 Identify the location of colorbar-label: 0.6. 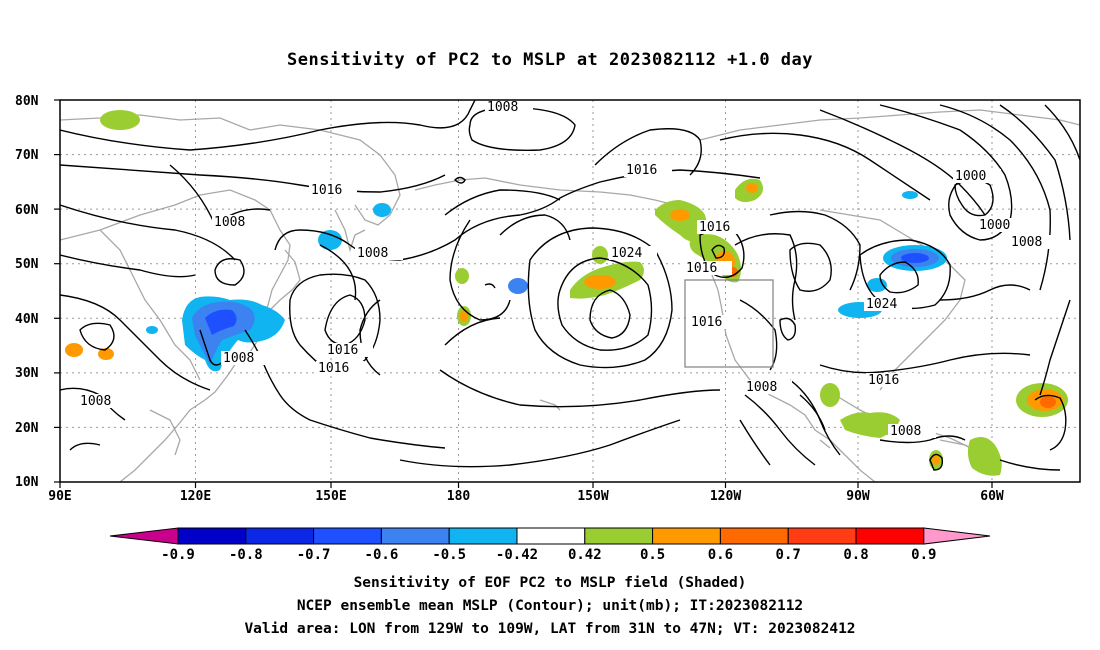
(720, 555).